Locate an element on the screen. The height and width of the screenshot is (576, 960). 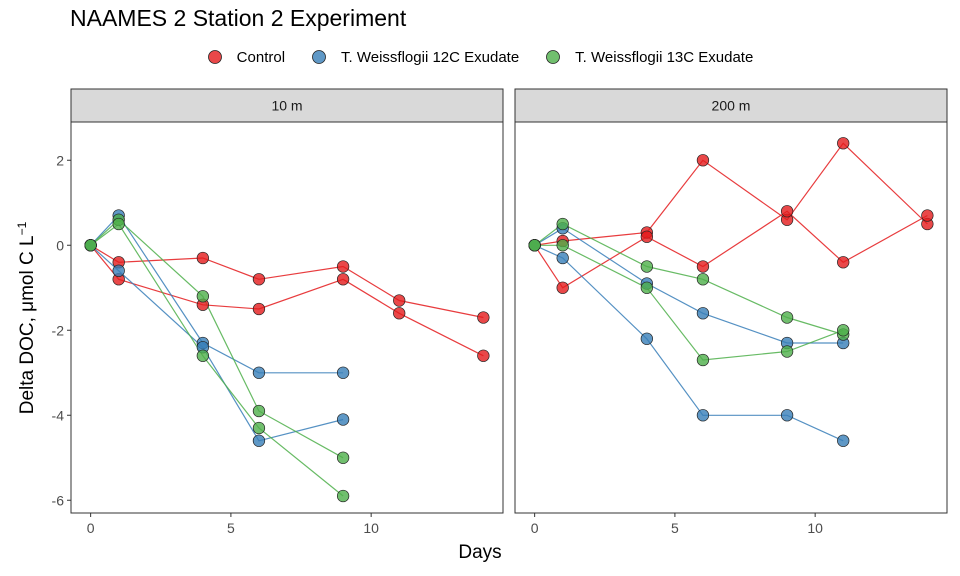
legend-item-13c-exudate: T. Weissflogii 13C Exudate is located at coordinates (649, 57).